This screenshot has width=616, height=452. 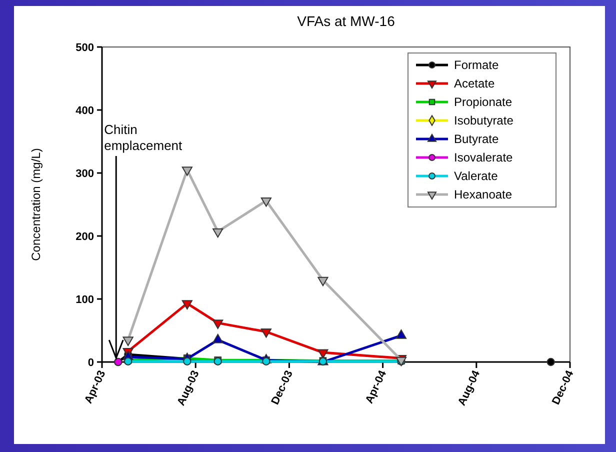 I want to click on y-tick-label: 400, so click(x=85, y=110).